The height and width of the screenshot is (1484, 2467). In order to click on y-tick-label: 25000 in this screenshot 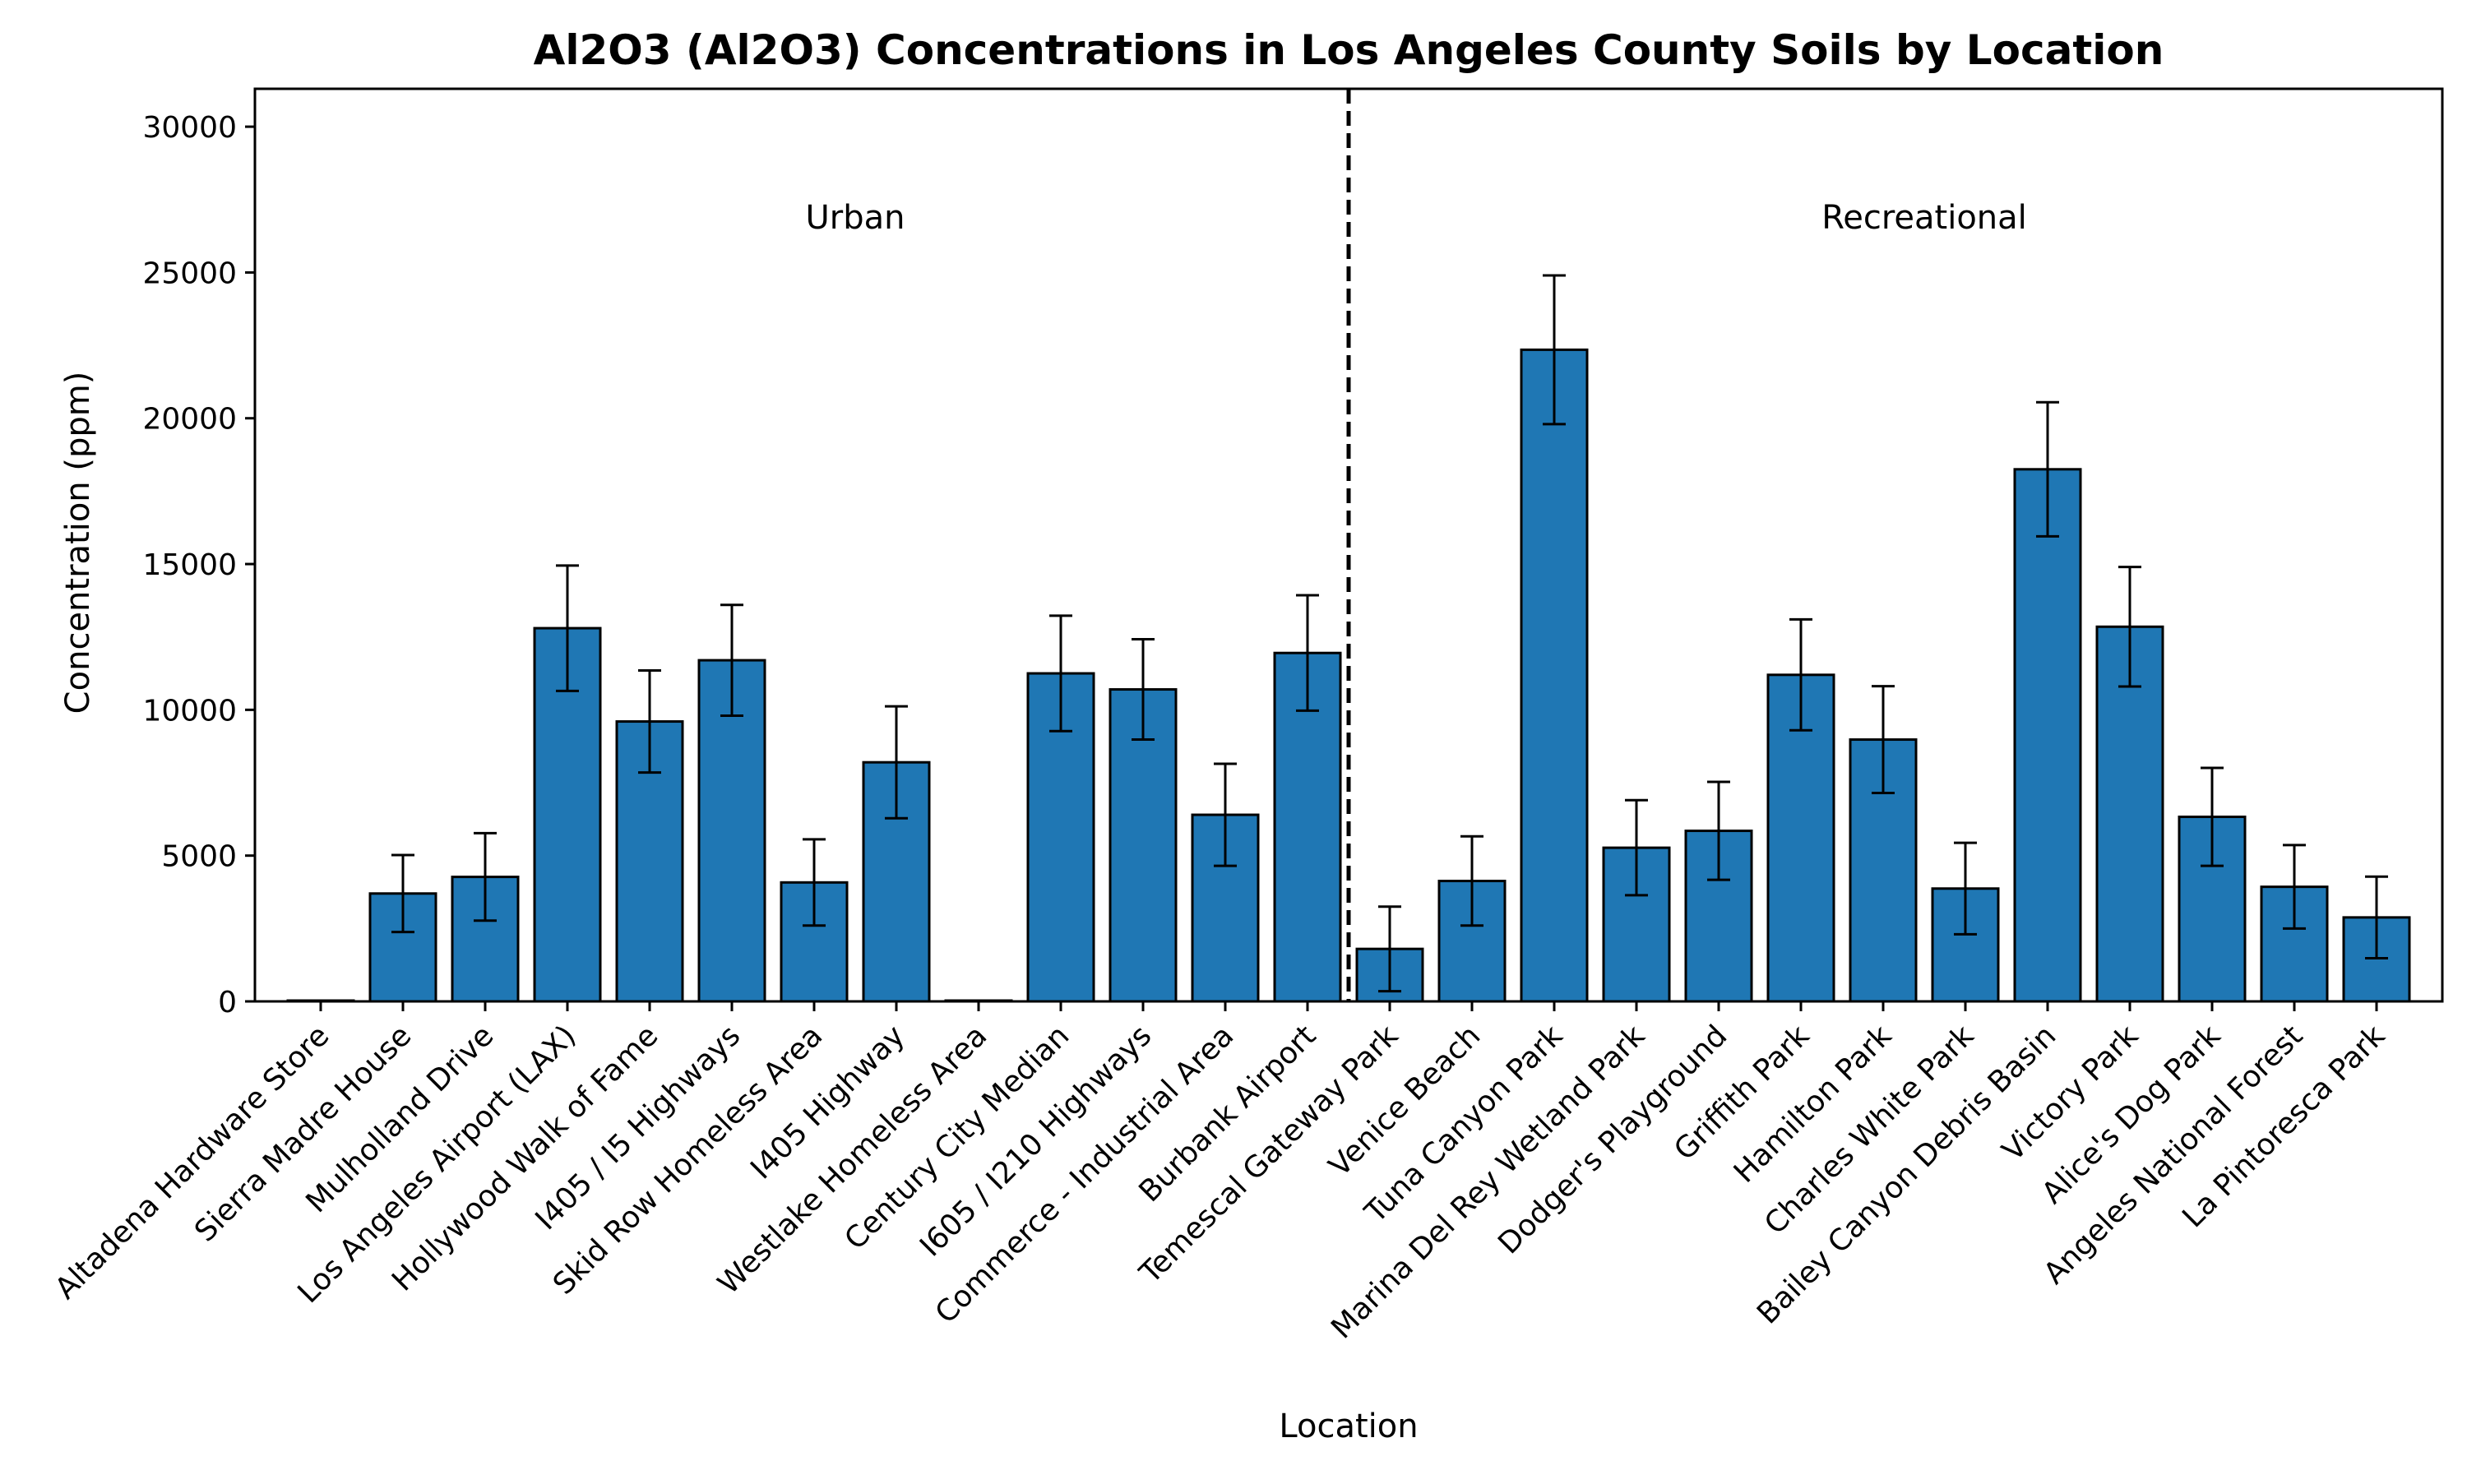, I will do `click(189, 273)`.